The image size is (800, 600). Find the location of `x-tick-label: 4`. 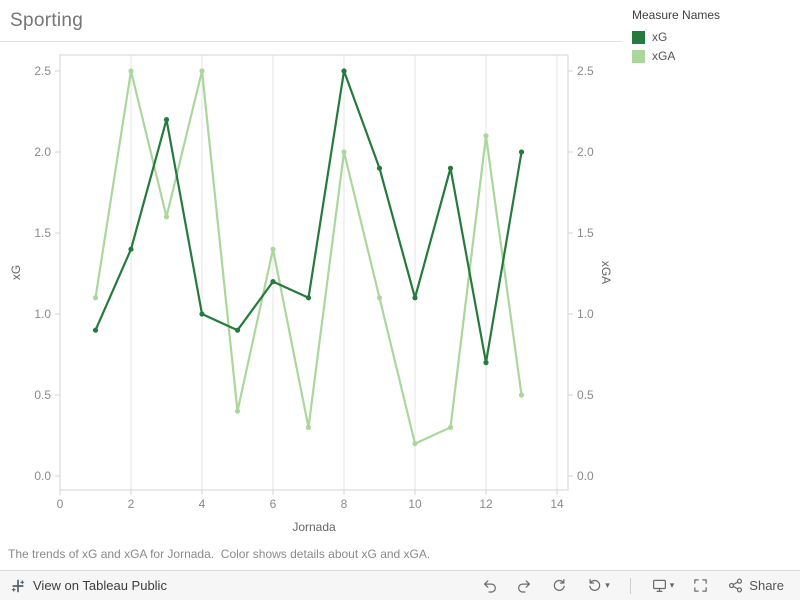

x-tick-label: 4 is located at coordinates (202, 504).